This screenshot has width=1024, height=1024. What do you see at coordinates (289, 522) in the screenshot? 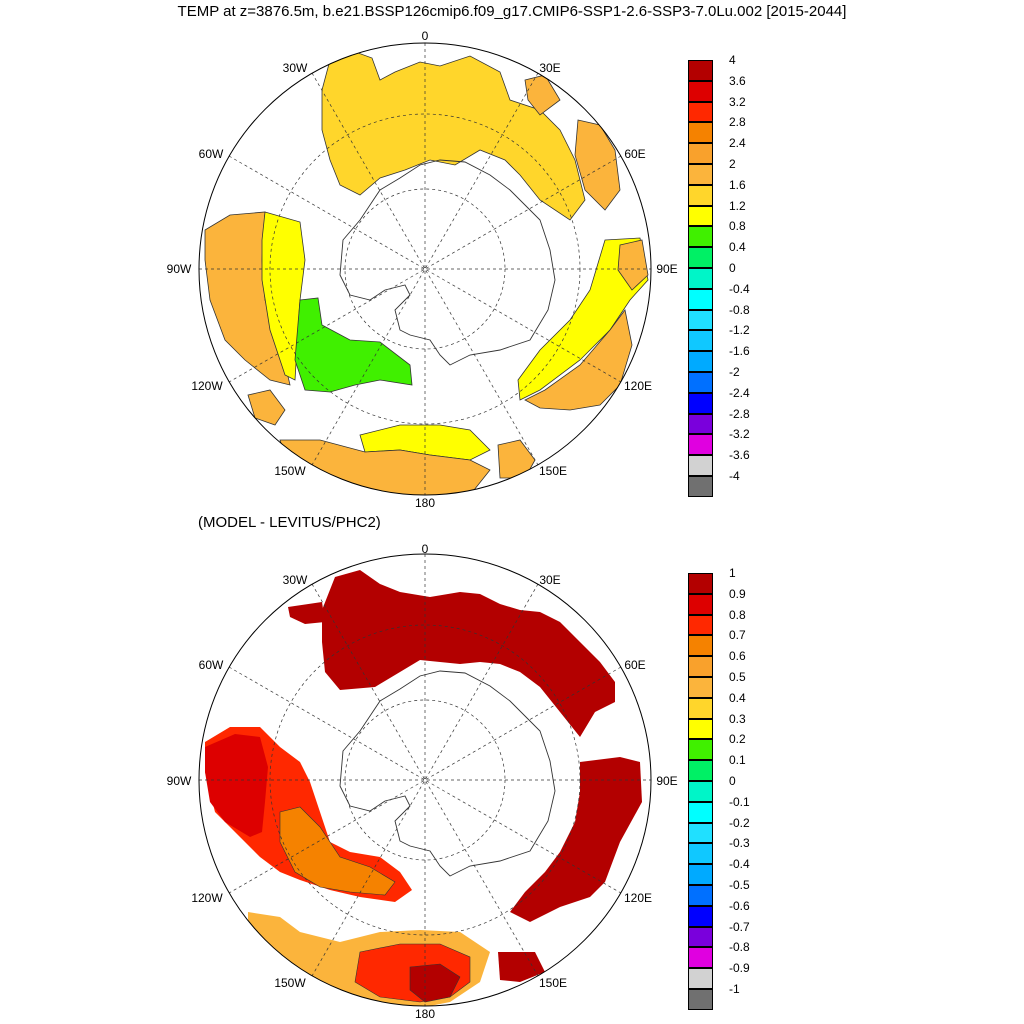
I see `plot-subtitle: (MODEL - LEVITUS/PHC2)` at bounding box center [289, 522].